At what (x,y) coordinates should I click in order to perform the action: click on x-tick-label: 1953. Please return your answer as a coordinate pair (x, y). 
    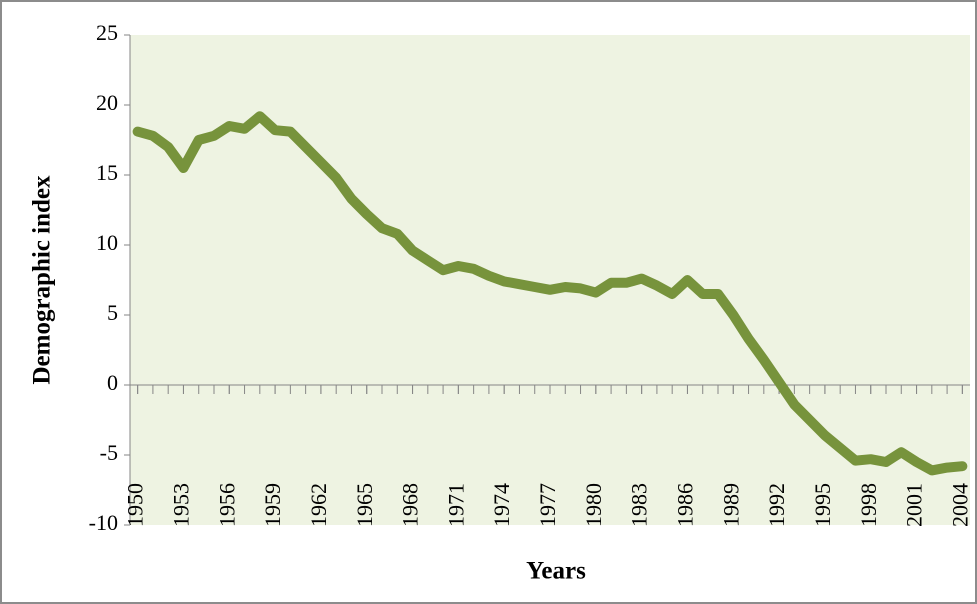
    Looking at the image, I should click on (181, 505).